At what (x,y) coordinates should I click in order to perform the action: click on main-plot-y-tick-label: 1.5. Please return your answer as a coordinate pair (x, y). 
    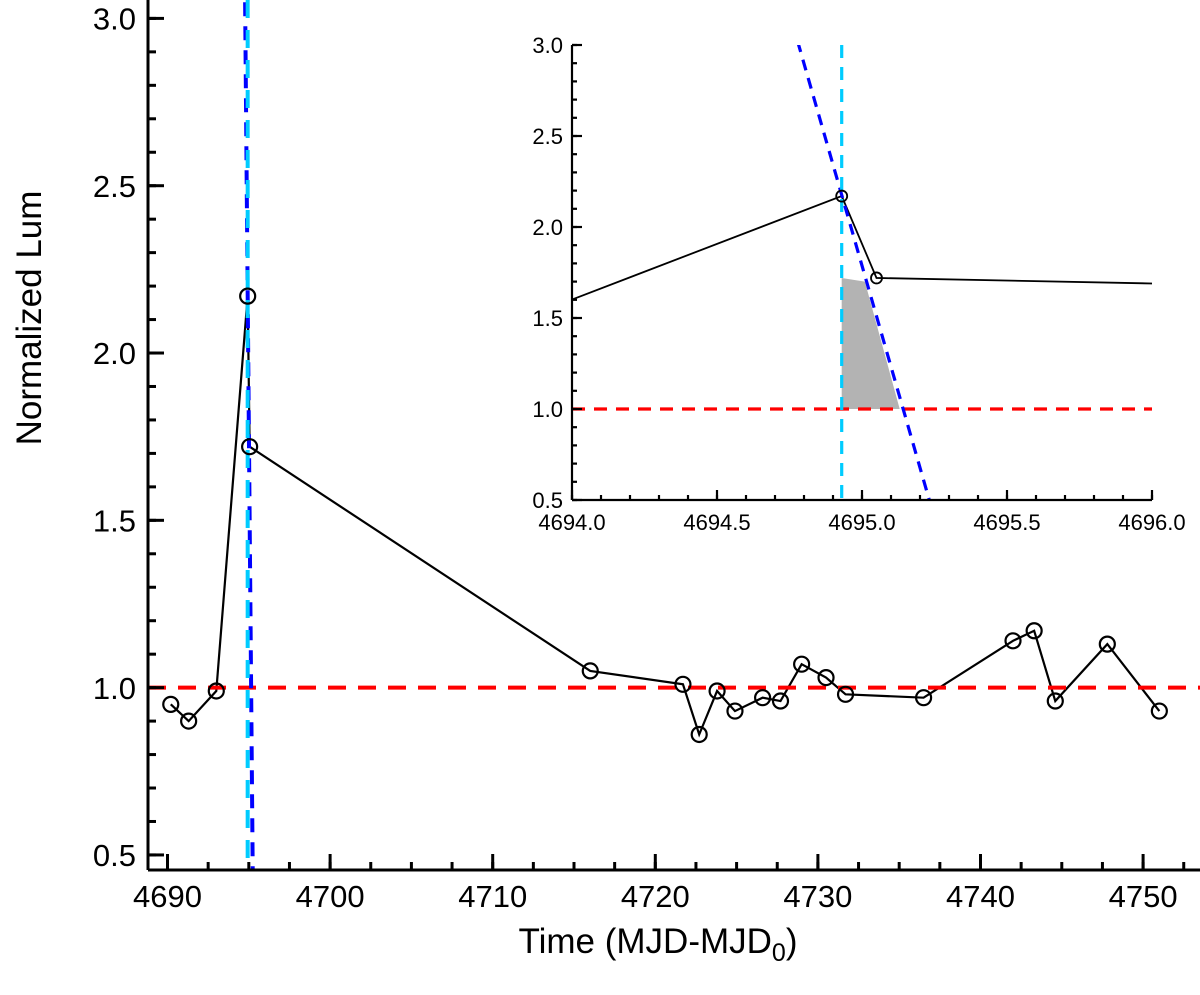
    Looking at the image, I should click on (114, 520).